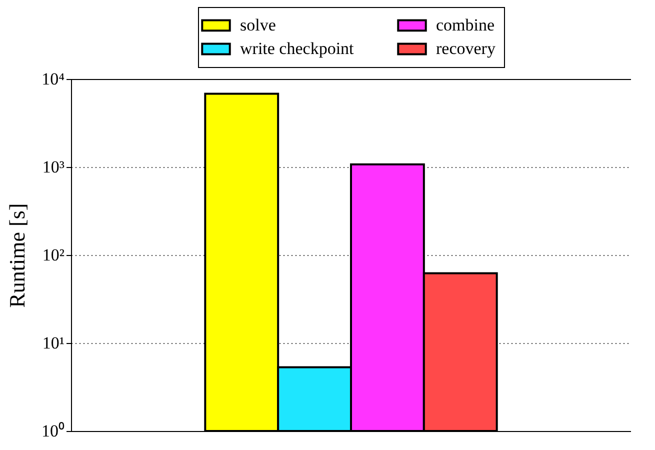  What do you see at coordinates (258, 24) in the screenshot?
I see `legend-label: solve` at bounding box center [258, 24].